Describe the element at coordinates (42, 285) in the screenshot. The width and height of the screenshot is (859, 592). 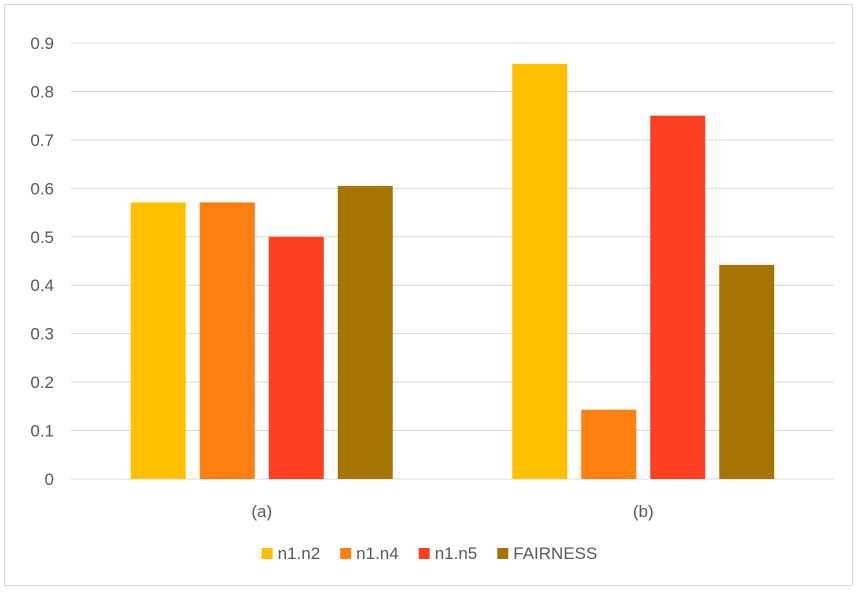
I see `y-tick-label: 0.4` at that location.